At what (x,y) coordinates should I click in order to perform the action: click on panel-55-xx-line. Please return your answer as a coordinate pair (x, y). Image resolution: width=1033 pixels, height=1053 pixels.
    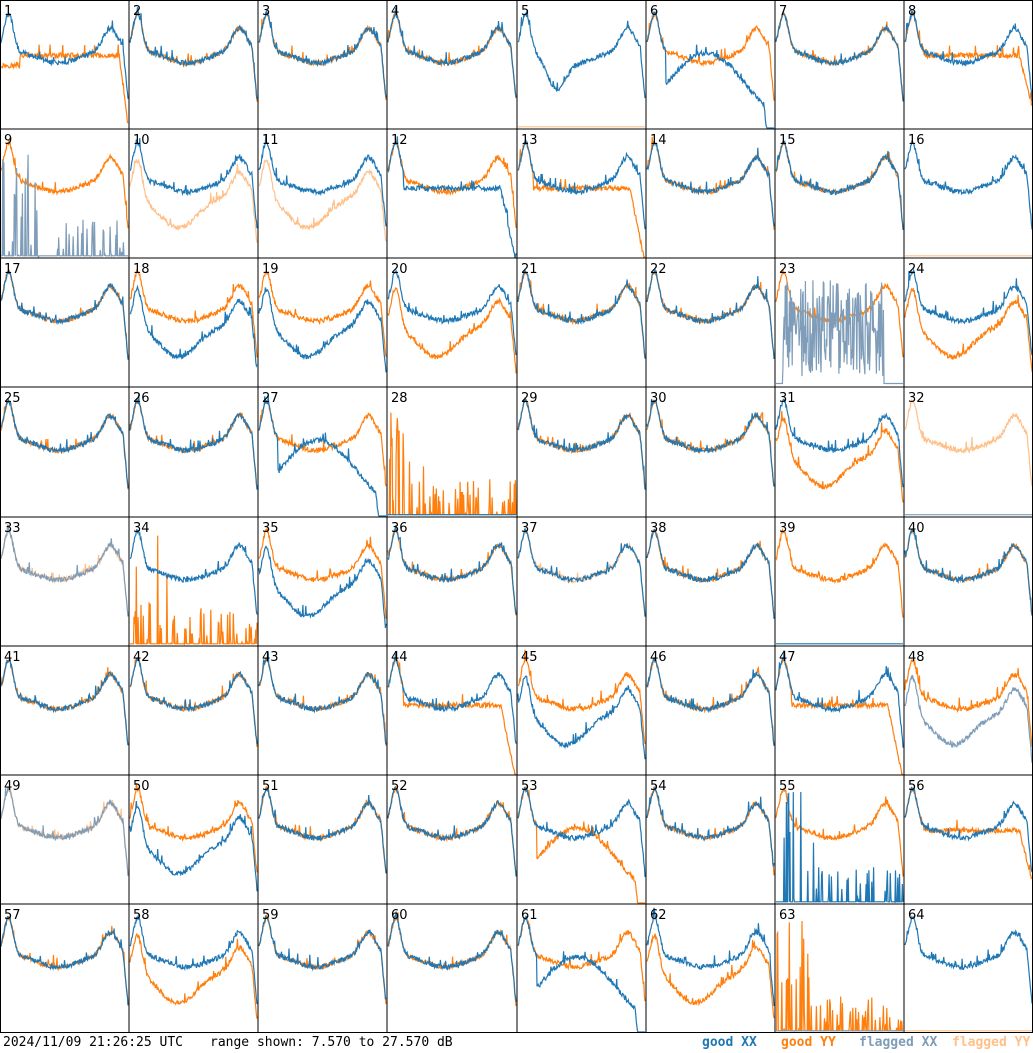
    Looking at the image, I should click on (840, 847).